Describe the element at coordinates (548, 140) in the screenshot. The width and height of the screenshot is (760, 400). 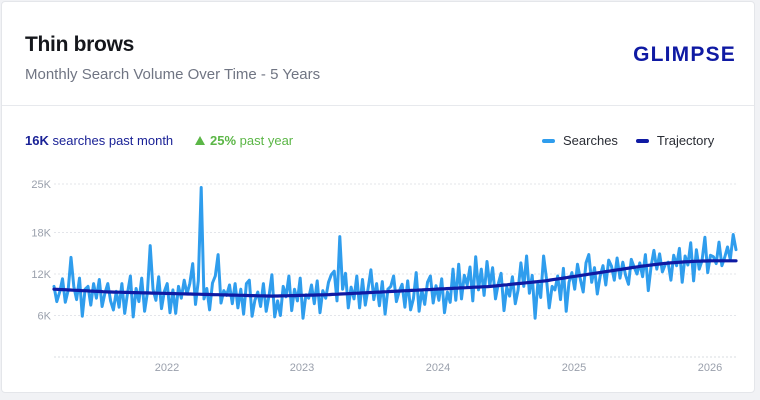
I see `legend-swatch-searches` at that location.